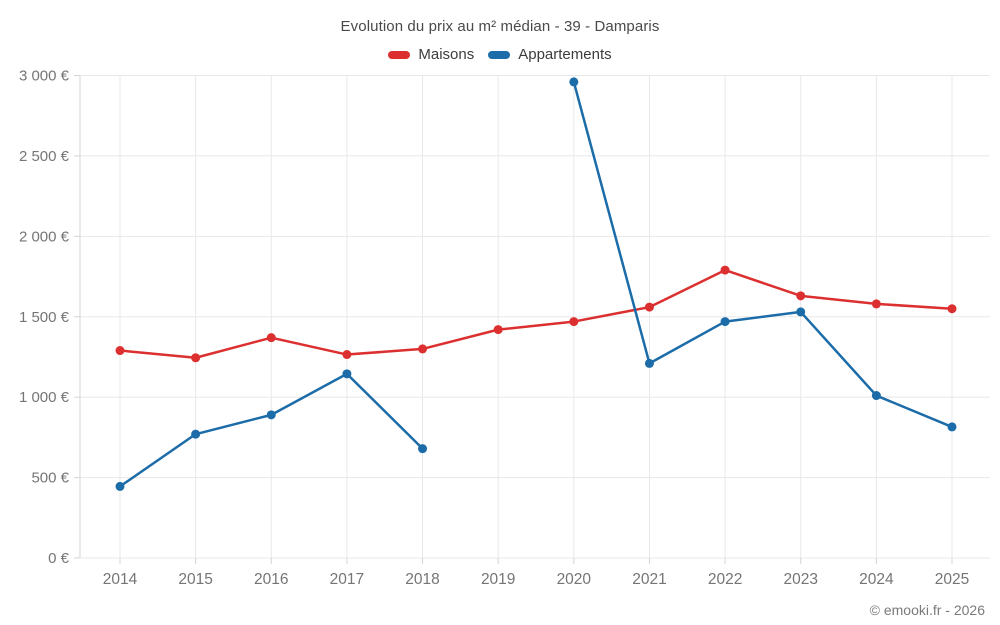  What do you see at coordinates (399, 54) in the screenshot?
I see `legend-swatch-maisons-icon` at bounding box center [399, 54].